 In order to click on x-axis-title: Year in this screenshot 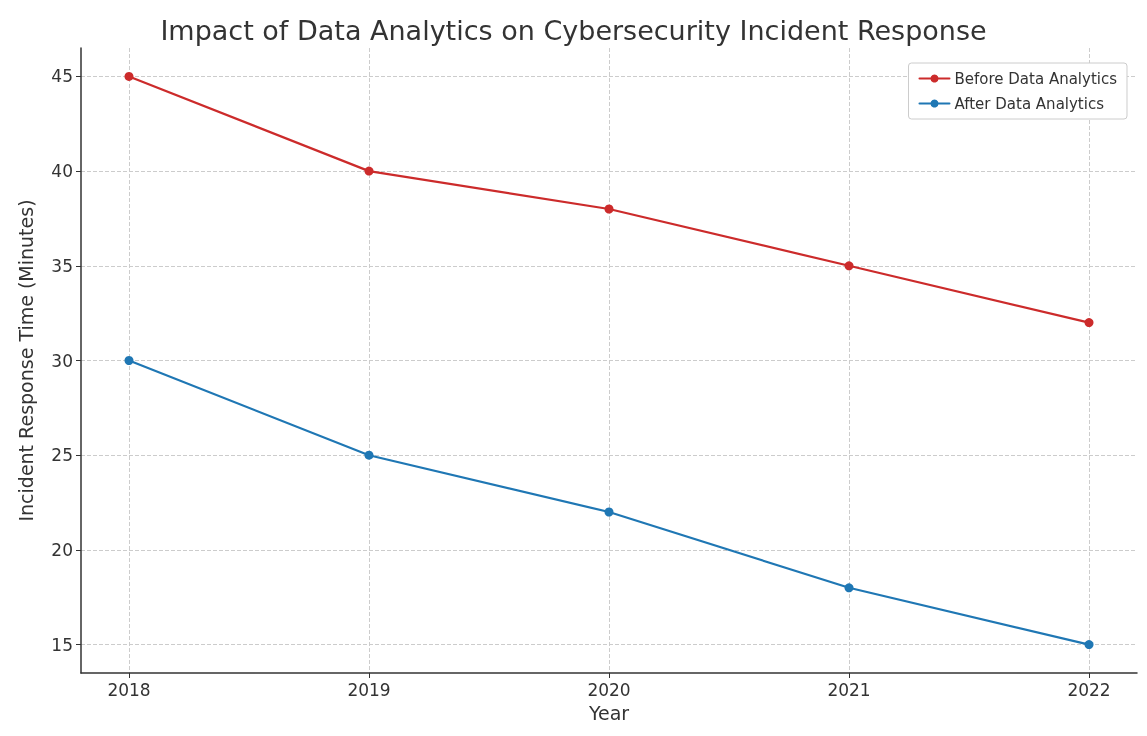, I will do `click(608, 712)`.